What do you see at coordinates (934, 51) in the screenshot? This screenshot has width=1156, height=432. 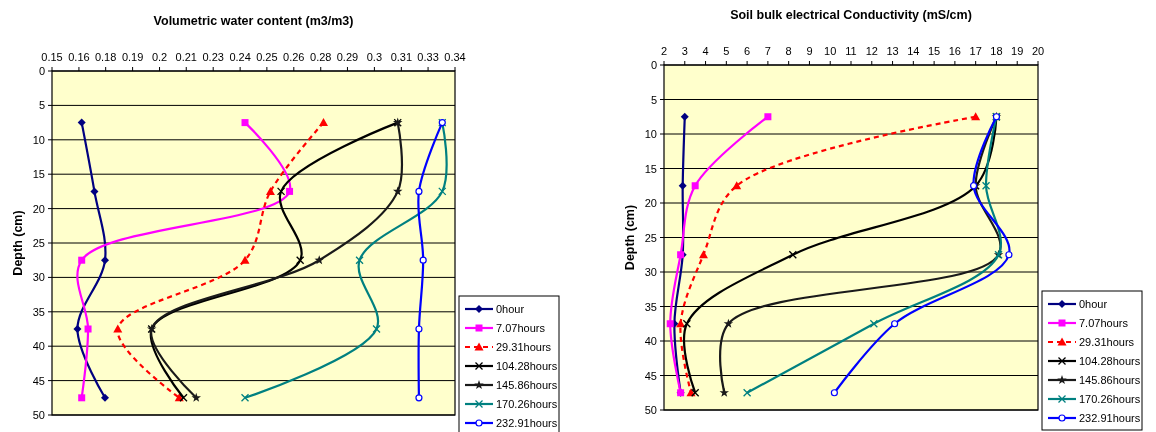 I see `x-tick-label: 15` at bounding box center [934, 51].